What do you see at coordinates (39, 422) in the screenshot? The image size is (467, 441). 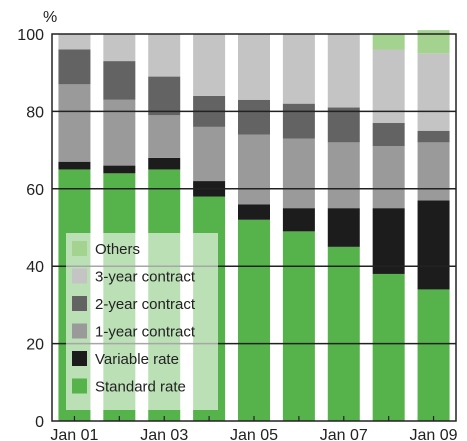 I see `y-tick-label-0: 0` at bounding box center [39, 422].